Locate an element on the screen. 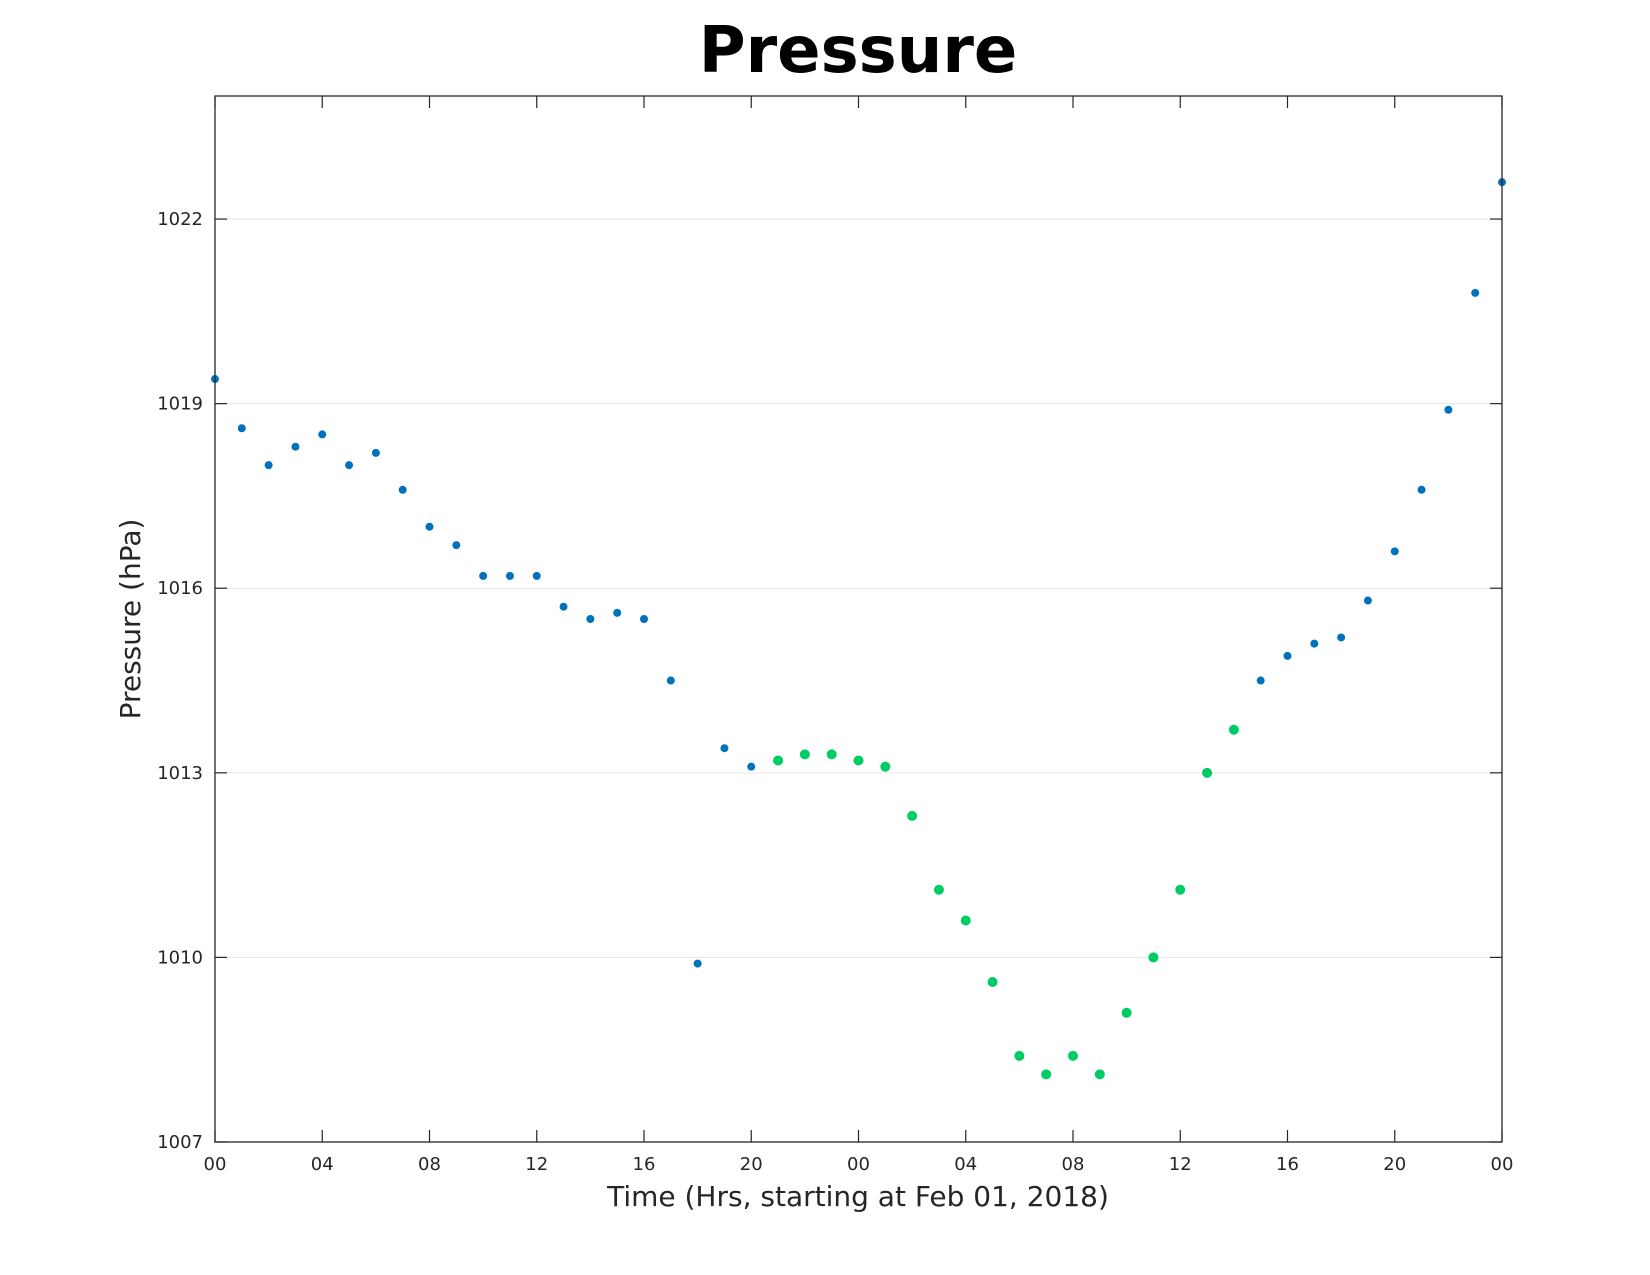 This screenshot has width=1650, height=1275. y-tick-label: 1019 is located at coordinates (180, 404).